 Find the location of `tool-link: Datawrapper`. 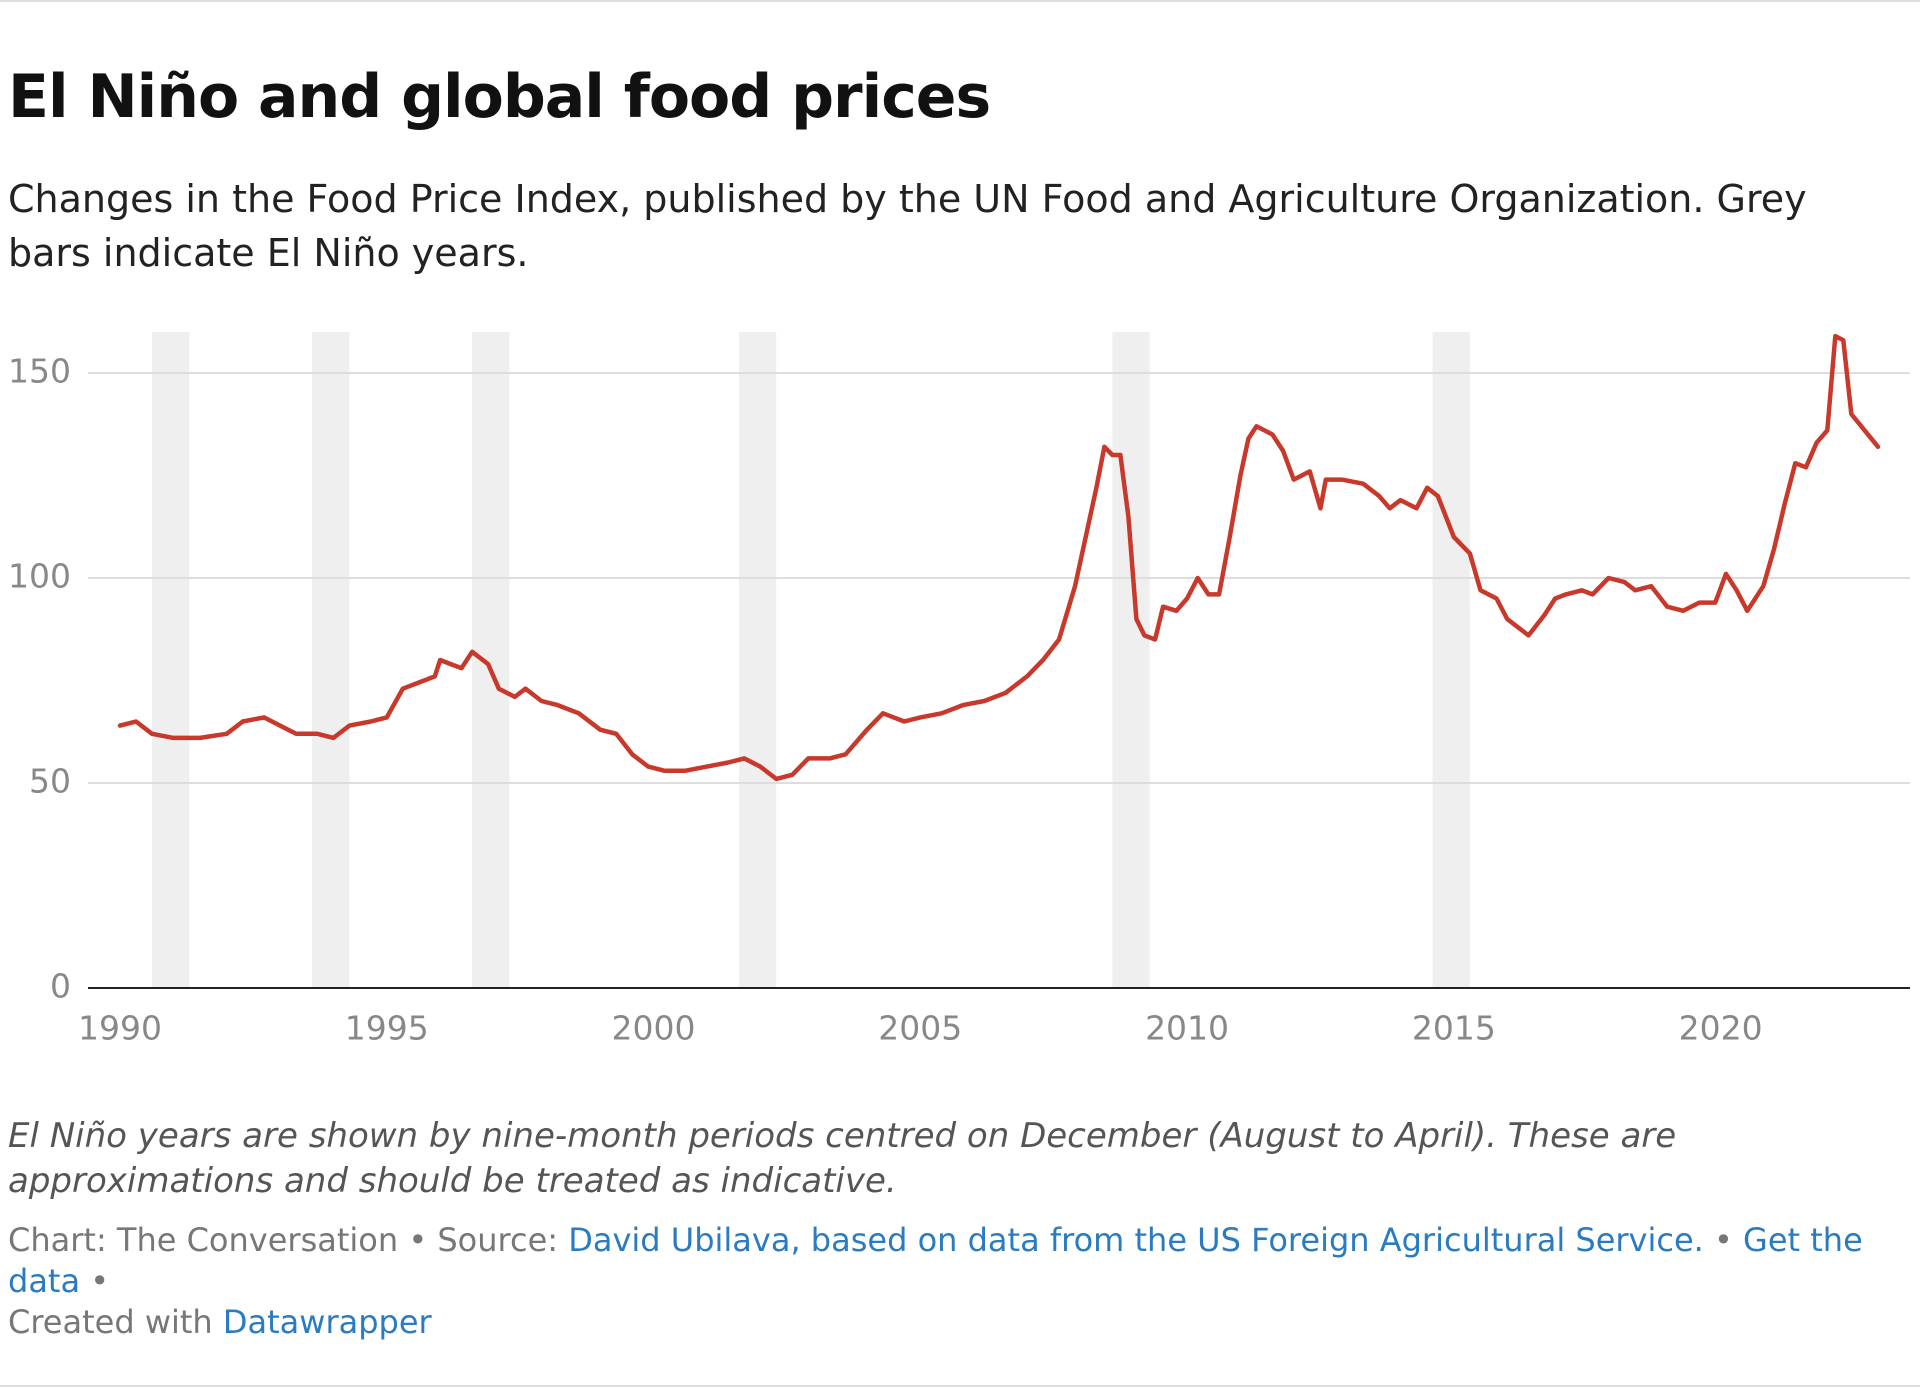

tool-link: Datawrapper is located at coordinates (327, 1322).